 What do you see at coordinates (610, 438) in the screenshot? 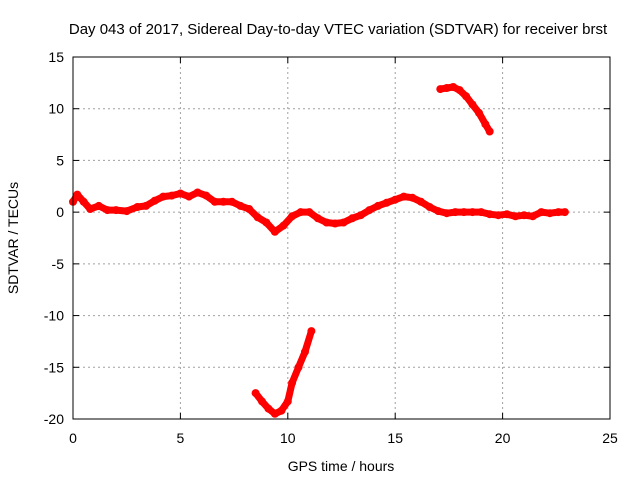
I see `x-tick-label: 25` at bounding box center [610, 438].